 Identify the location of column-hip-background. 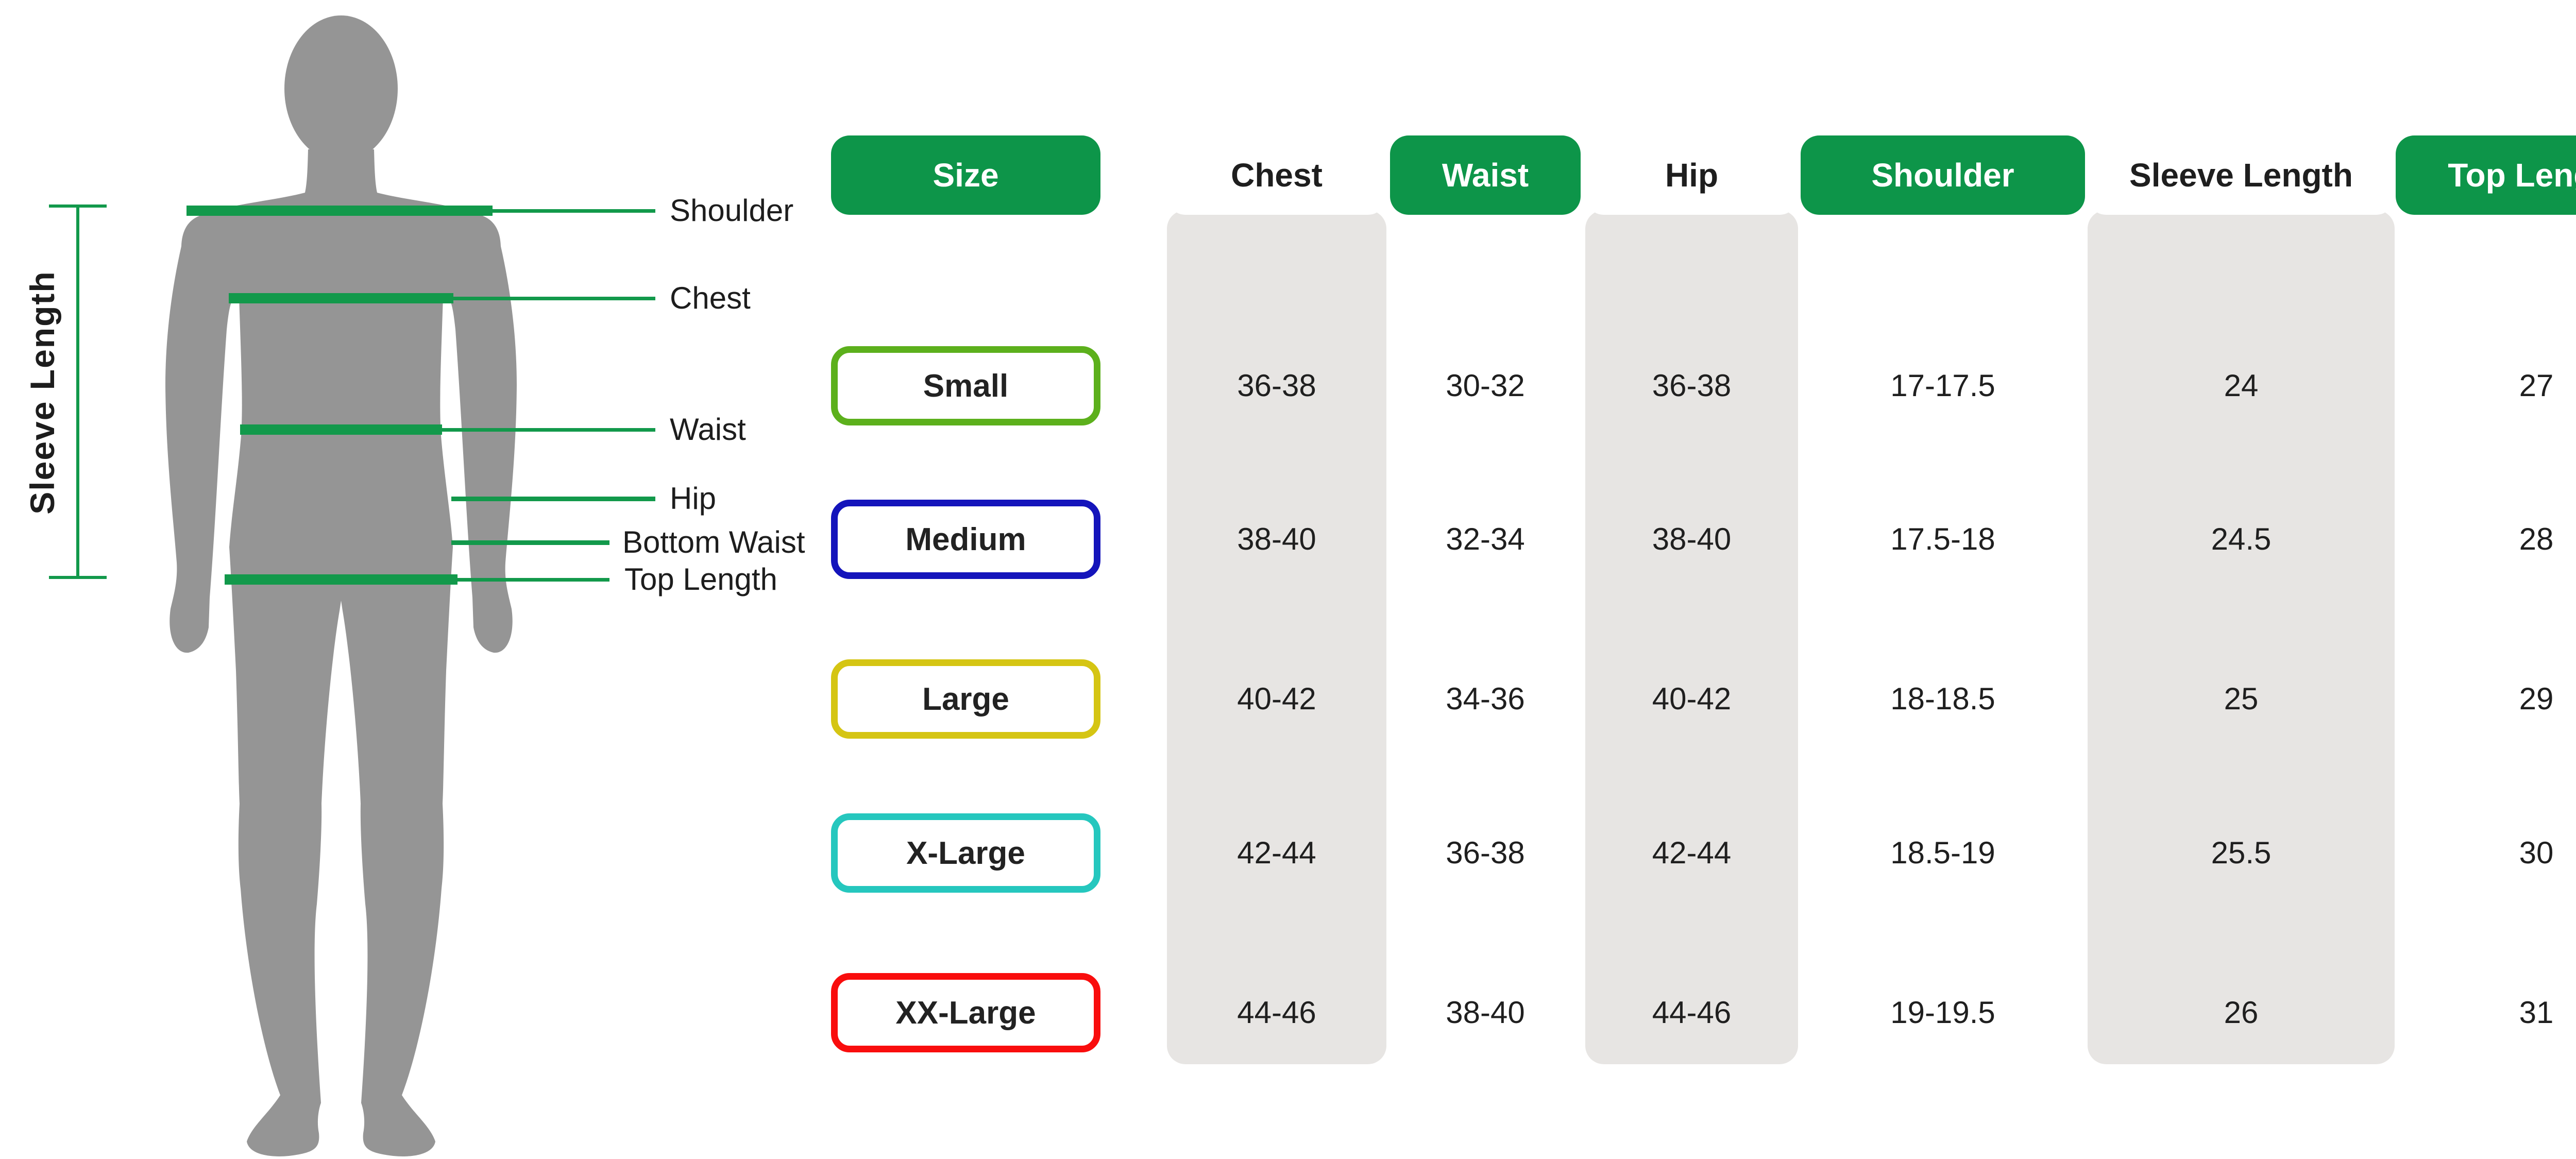
(1691, 637).